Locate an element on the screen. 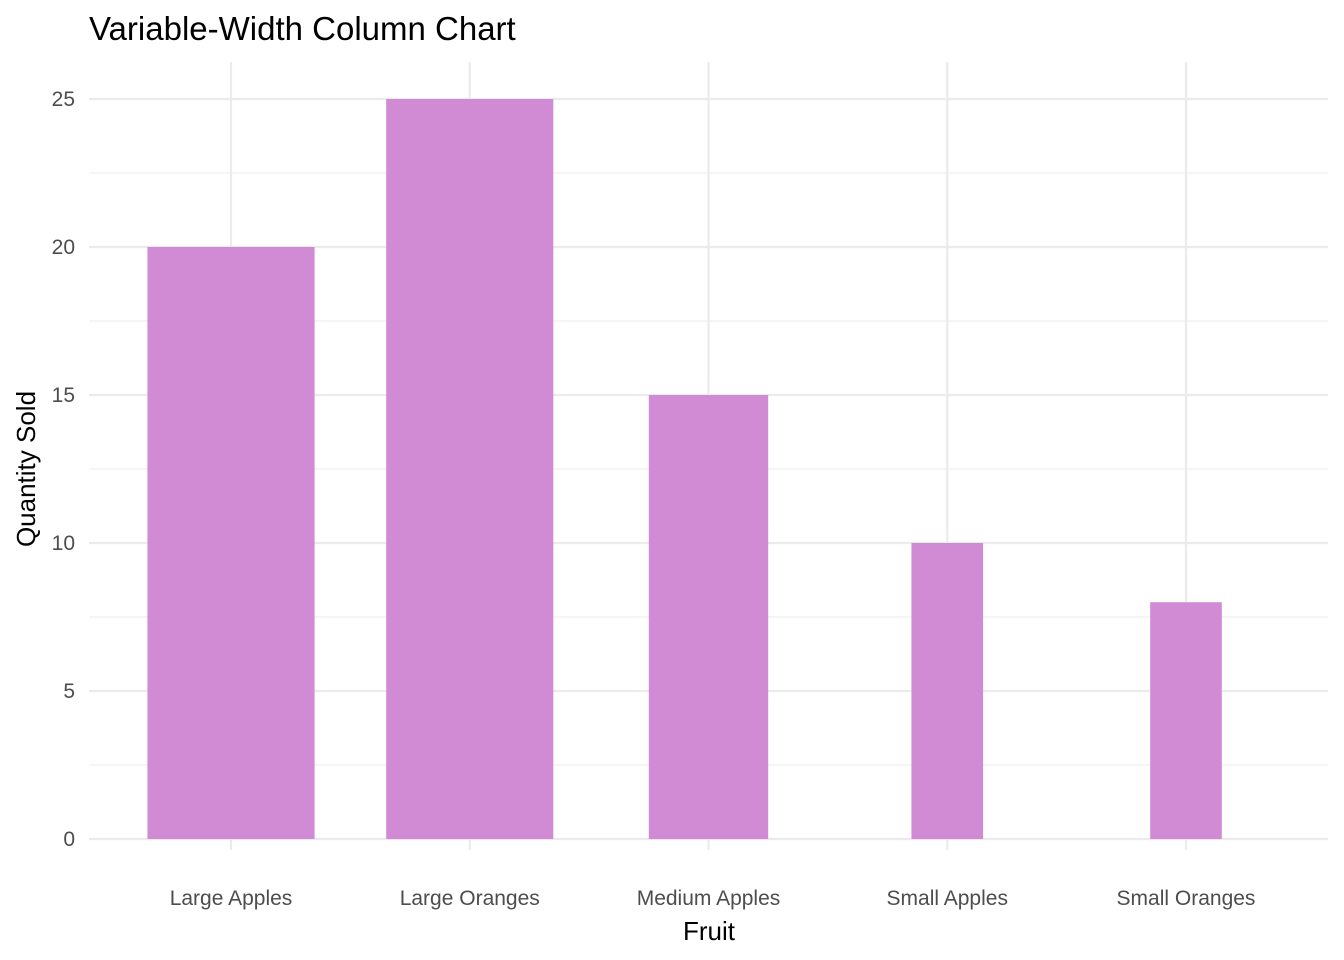 This screenshot has height=960, width=1344. x-tick-label: Small Apples is located at coordinates (947, 898).